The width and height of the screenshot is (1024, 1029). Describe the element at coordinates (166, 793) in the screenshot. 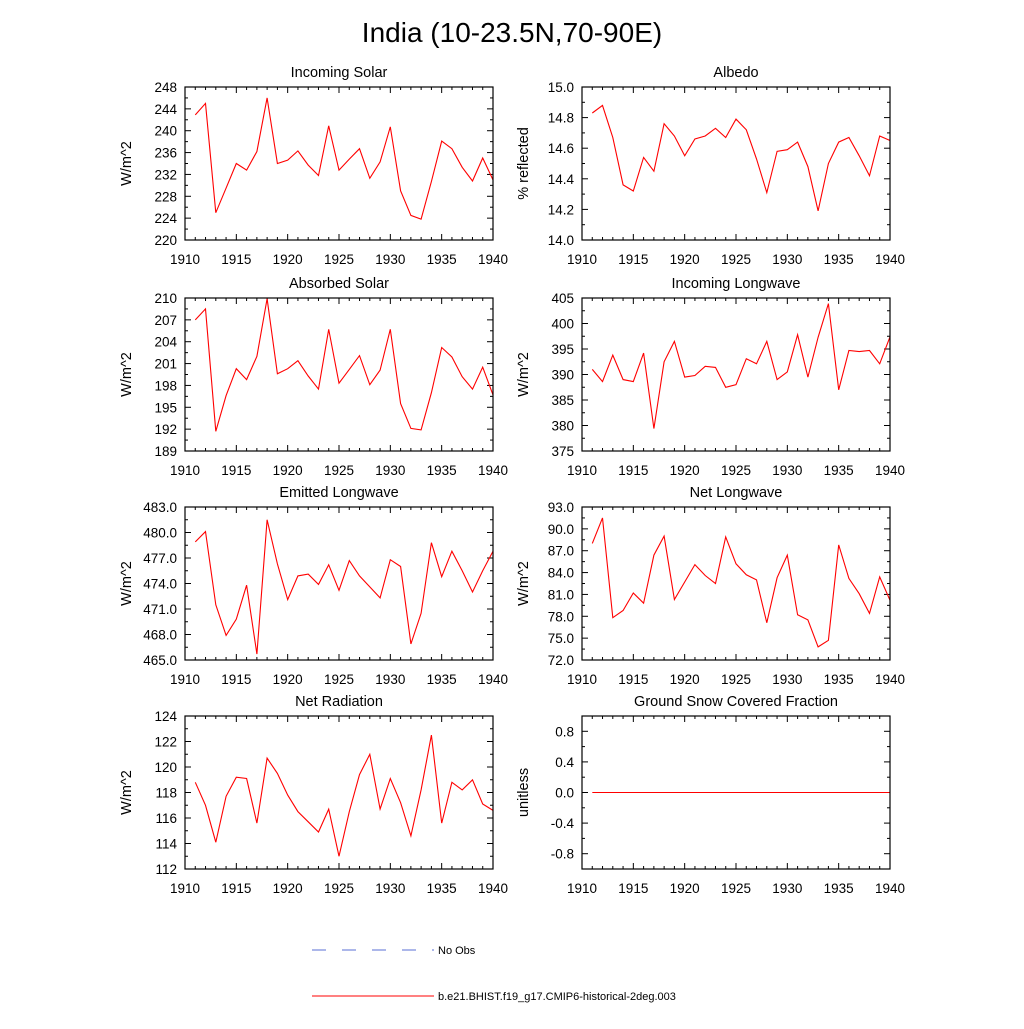

I see `y-tick-label: 118` at that location.